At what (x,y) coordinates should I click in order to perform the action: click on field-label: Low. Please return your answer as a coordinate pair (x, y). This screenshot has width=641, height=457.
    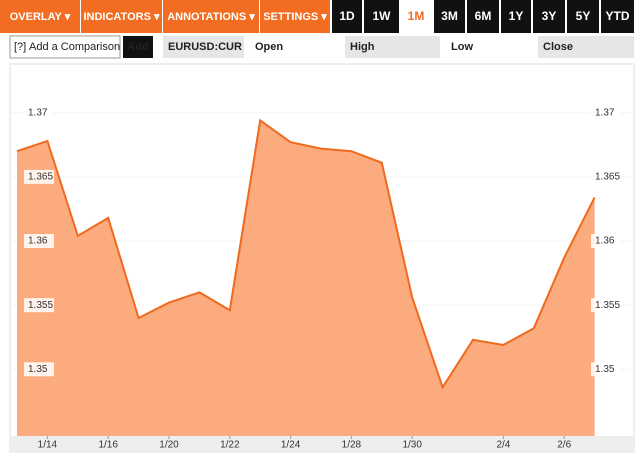
    Looking at the image, I should click on (462, 47).